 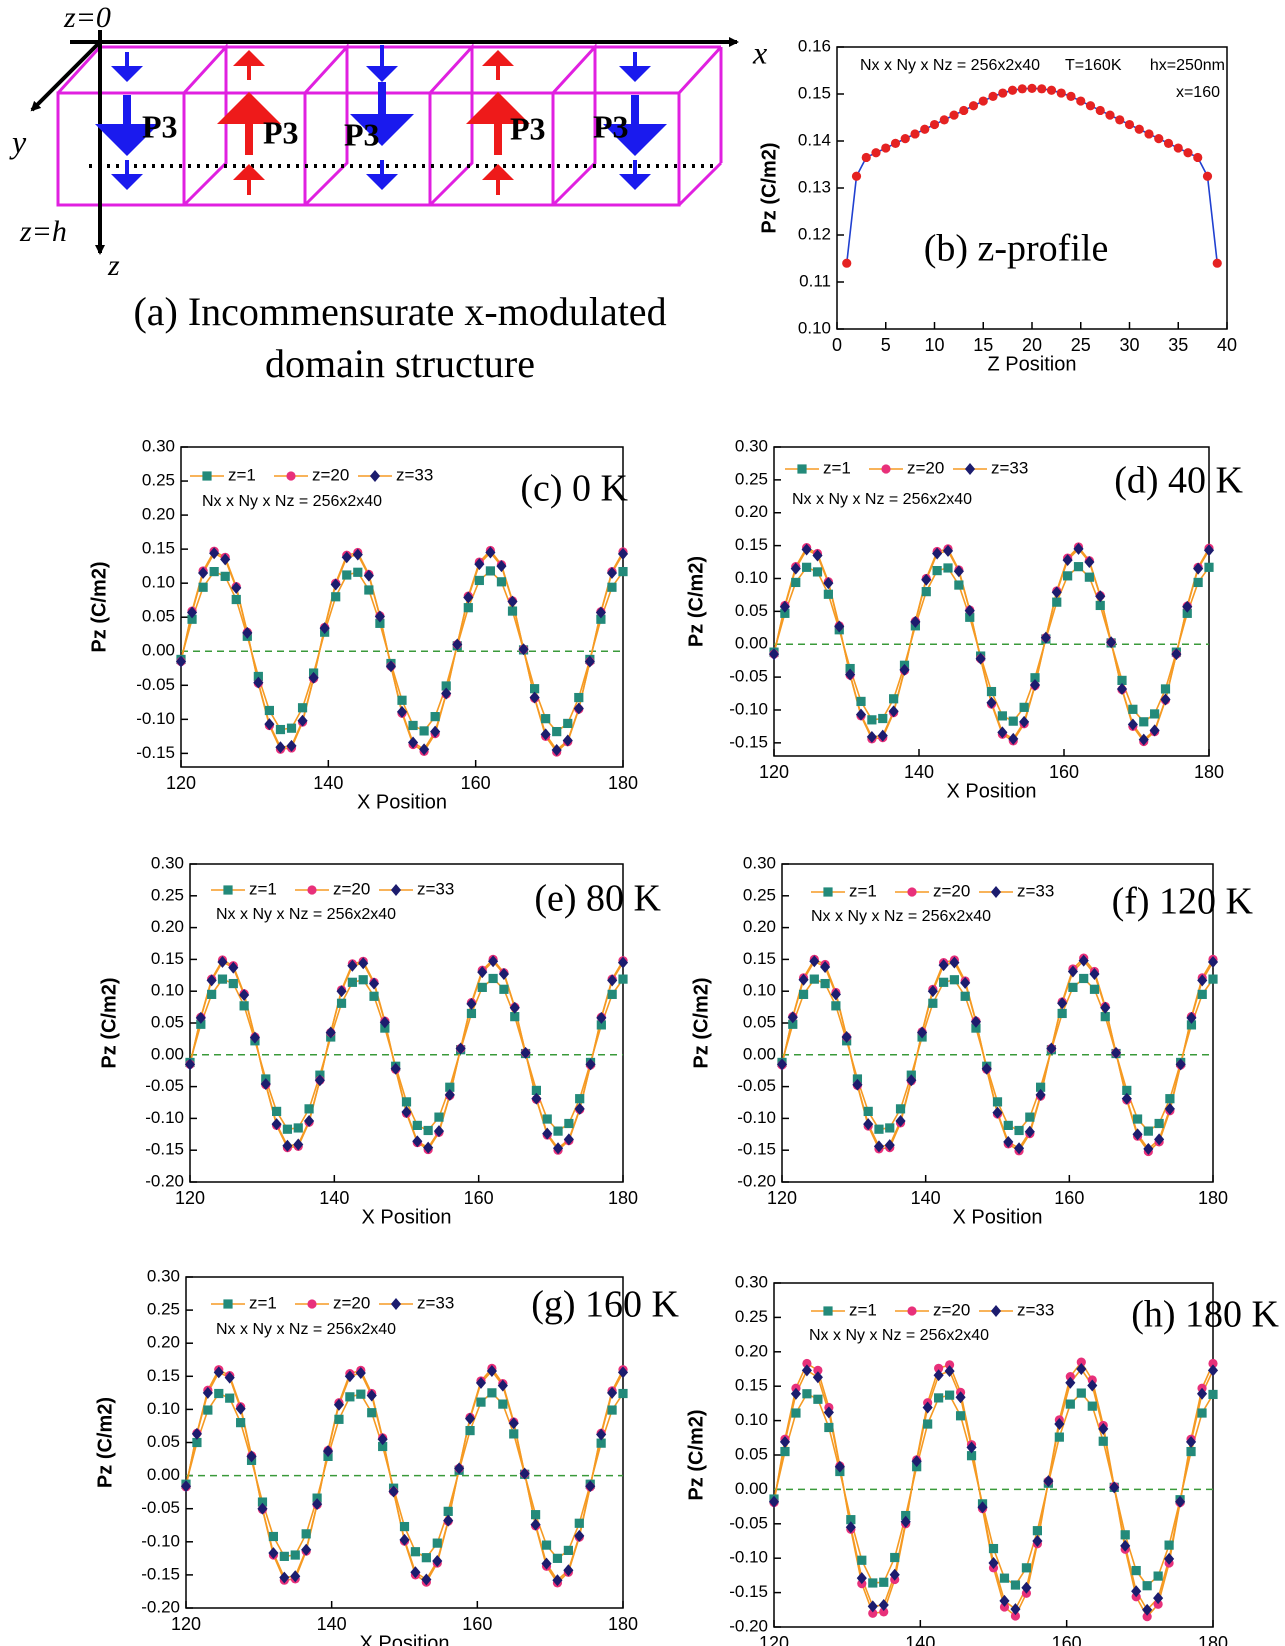 I want to click on x-axis-label: X Position, so click(x=991, y=791).